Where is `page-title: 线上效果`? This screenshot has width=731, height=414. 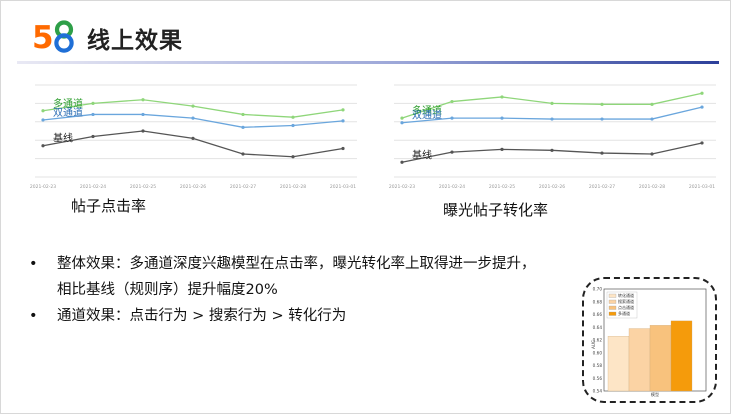 page-title: 线上效果 is located at coordinates (135, 41).